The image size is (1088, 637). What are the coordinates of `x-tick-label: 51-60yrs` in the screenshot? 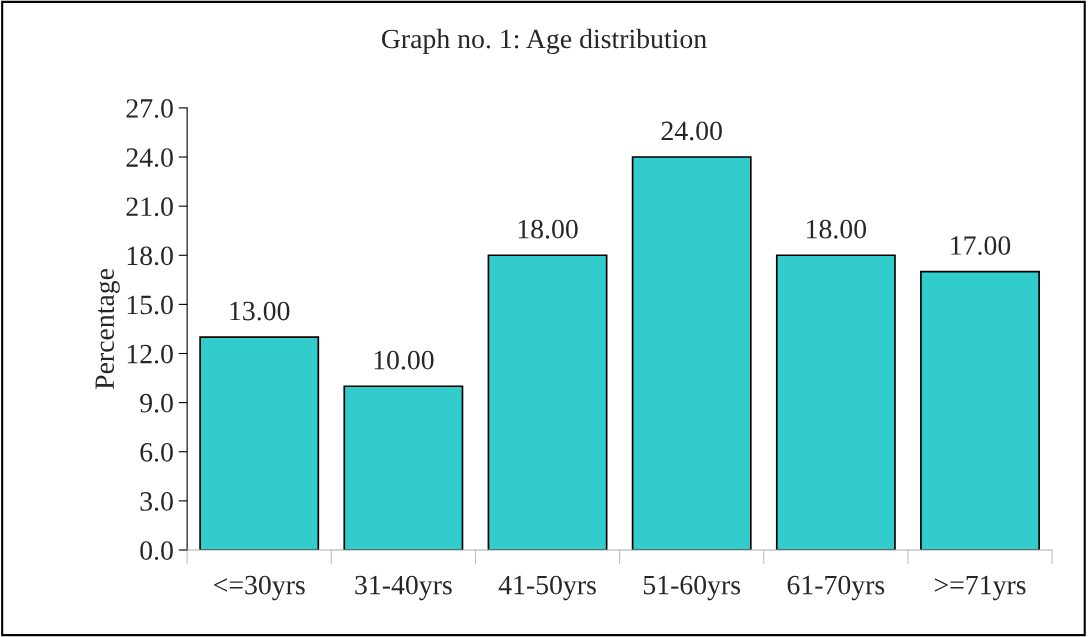 It's located at (692, 588).